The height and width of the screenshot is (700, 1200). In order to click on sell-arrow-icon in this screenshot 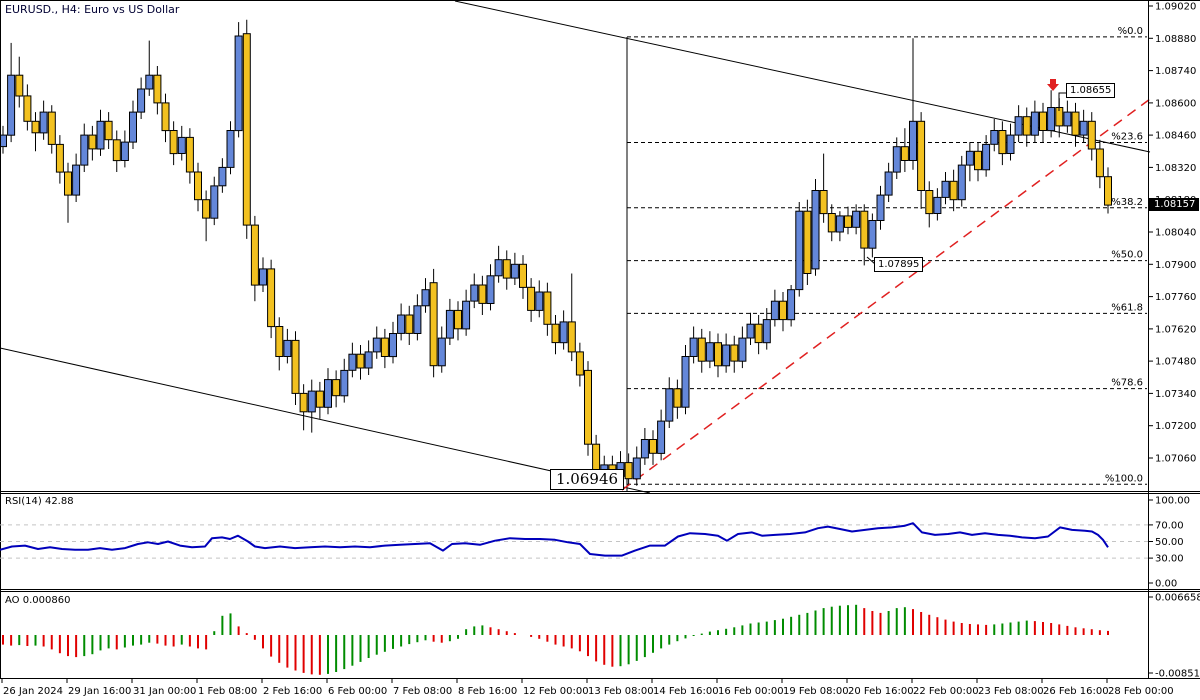, I will do `click(1053, 85)`.